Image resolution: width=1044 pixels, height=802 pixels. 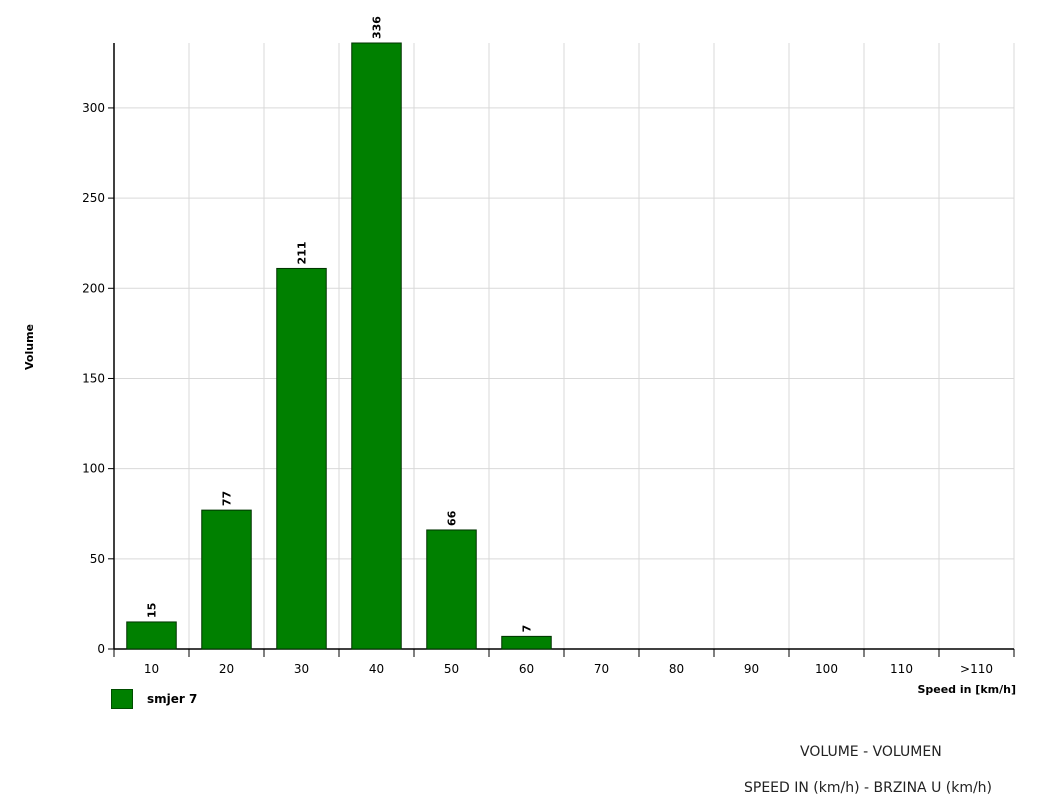 I want to click on y-axis-label: Volume, so click(x=29, y=347).